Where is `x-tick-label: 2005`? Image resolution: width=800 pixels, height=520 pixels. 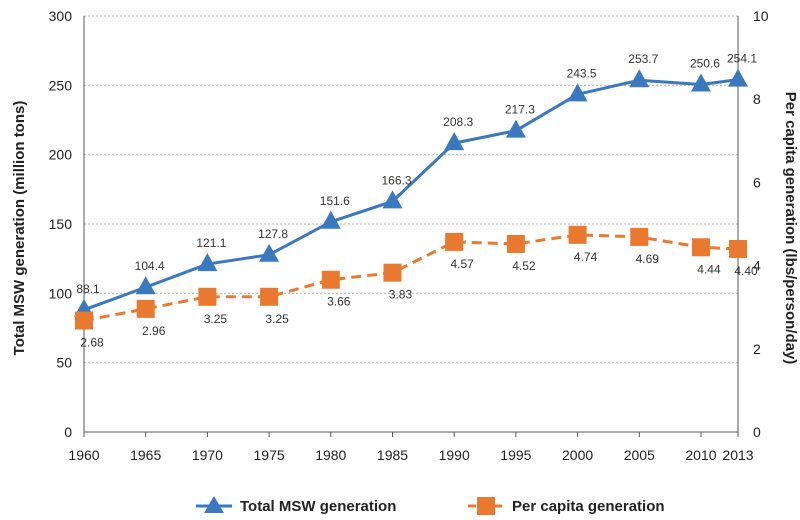
x-tick-label: 2005 is located at coordinates (639, 455).